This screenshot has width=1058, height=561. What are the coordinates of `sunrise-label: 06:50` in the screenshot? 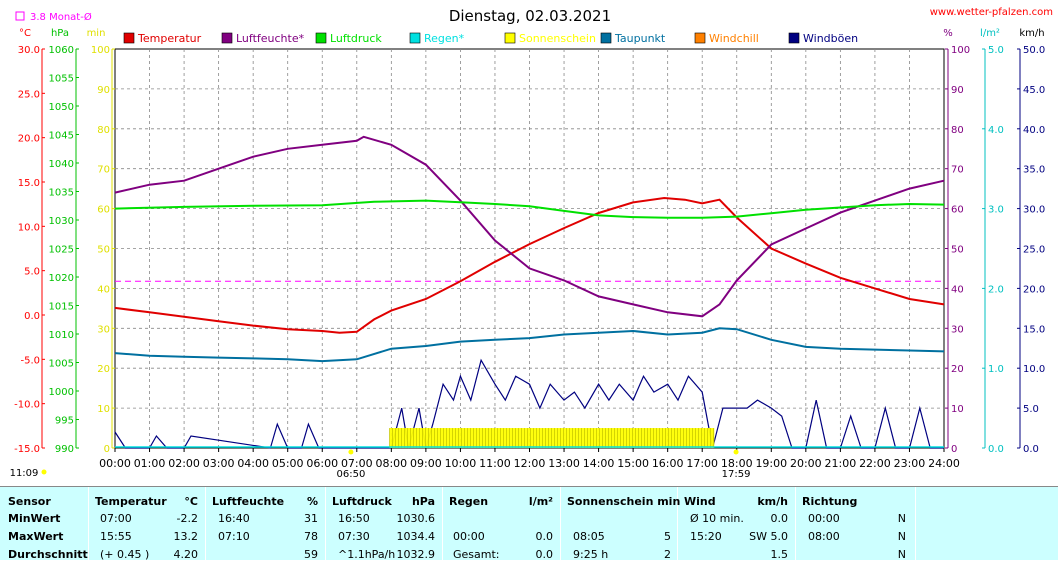 It's located at (351, 474).